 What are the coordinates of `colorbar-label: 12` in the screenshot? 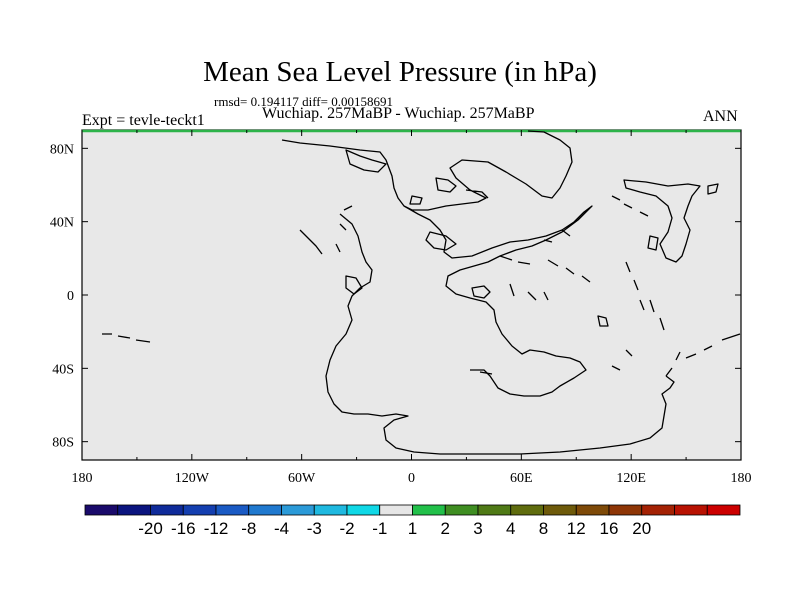 It's located at (576, 528).